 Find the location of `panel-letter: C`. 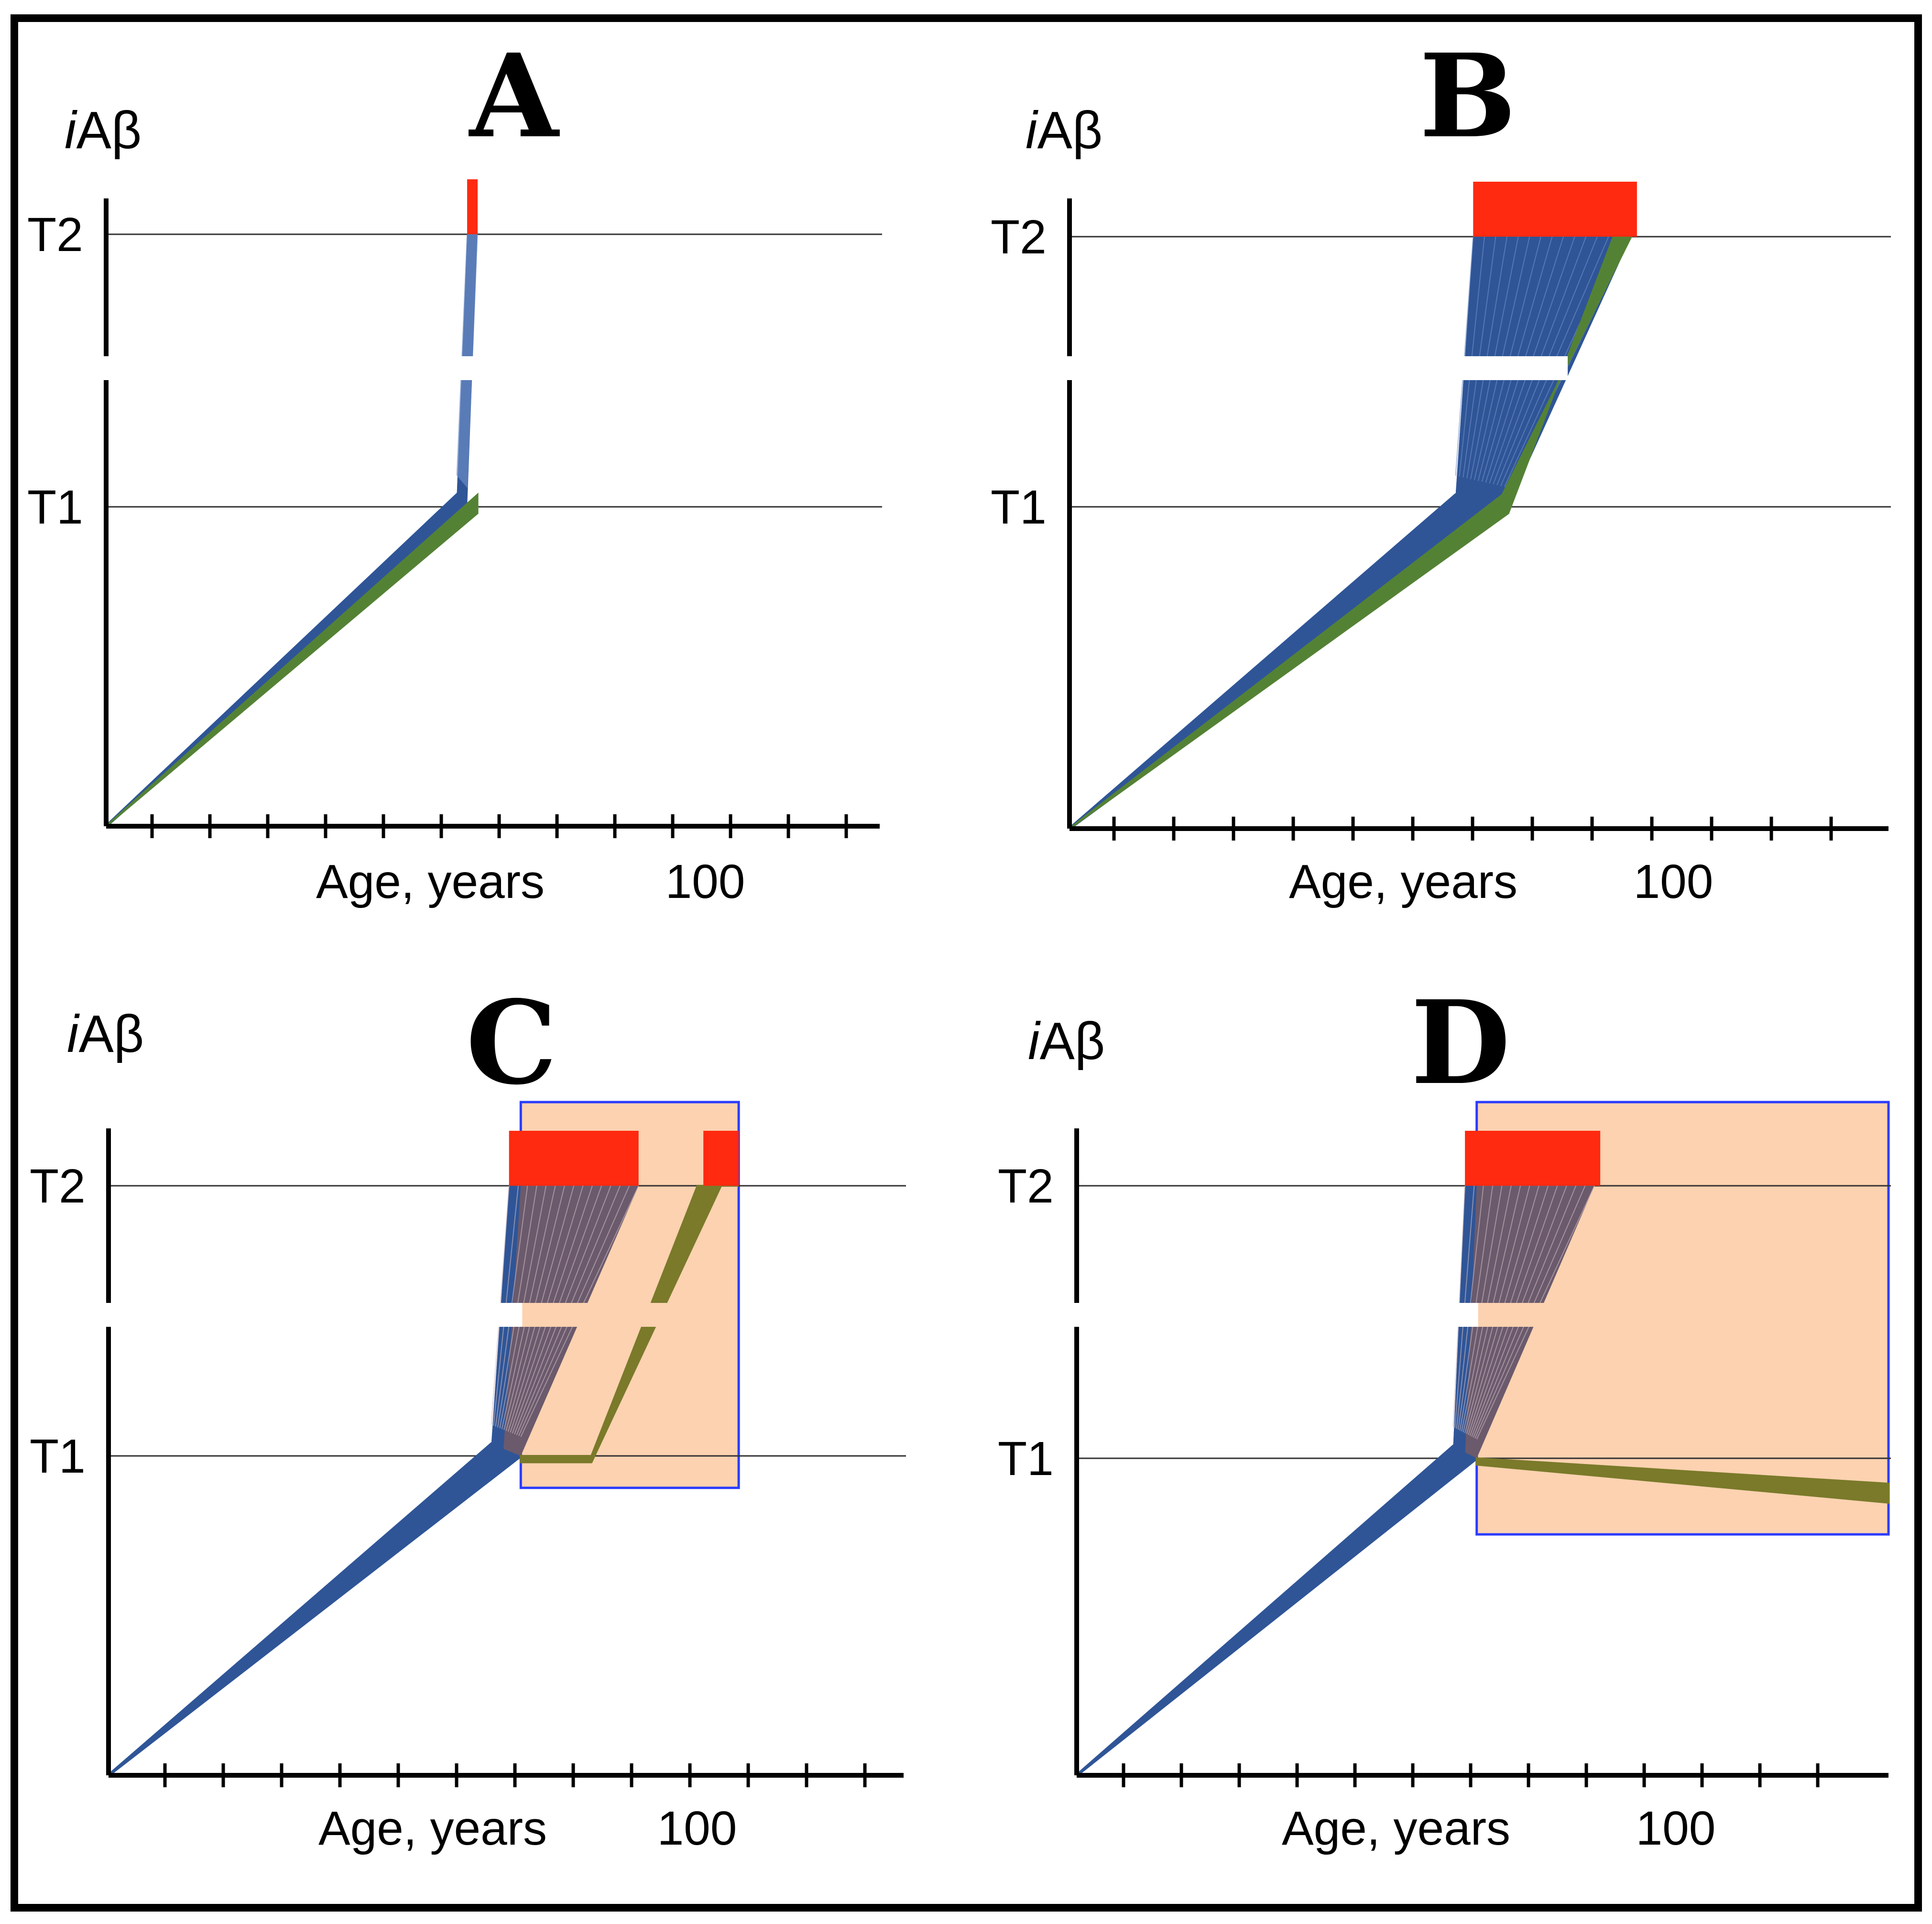

panel-letter: C is located at coordinates (512, 1042).